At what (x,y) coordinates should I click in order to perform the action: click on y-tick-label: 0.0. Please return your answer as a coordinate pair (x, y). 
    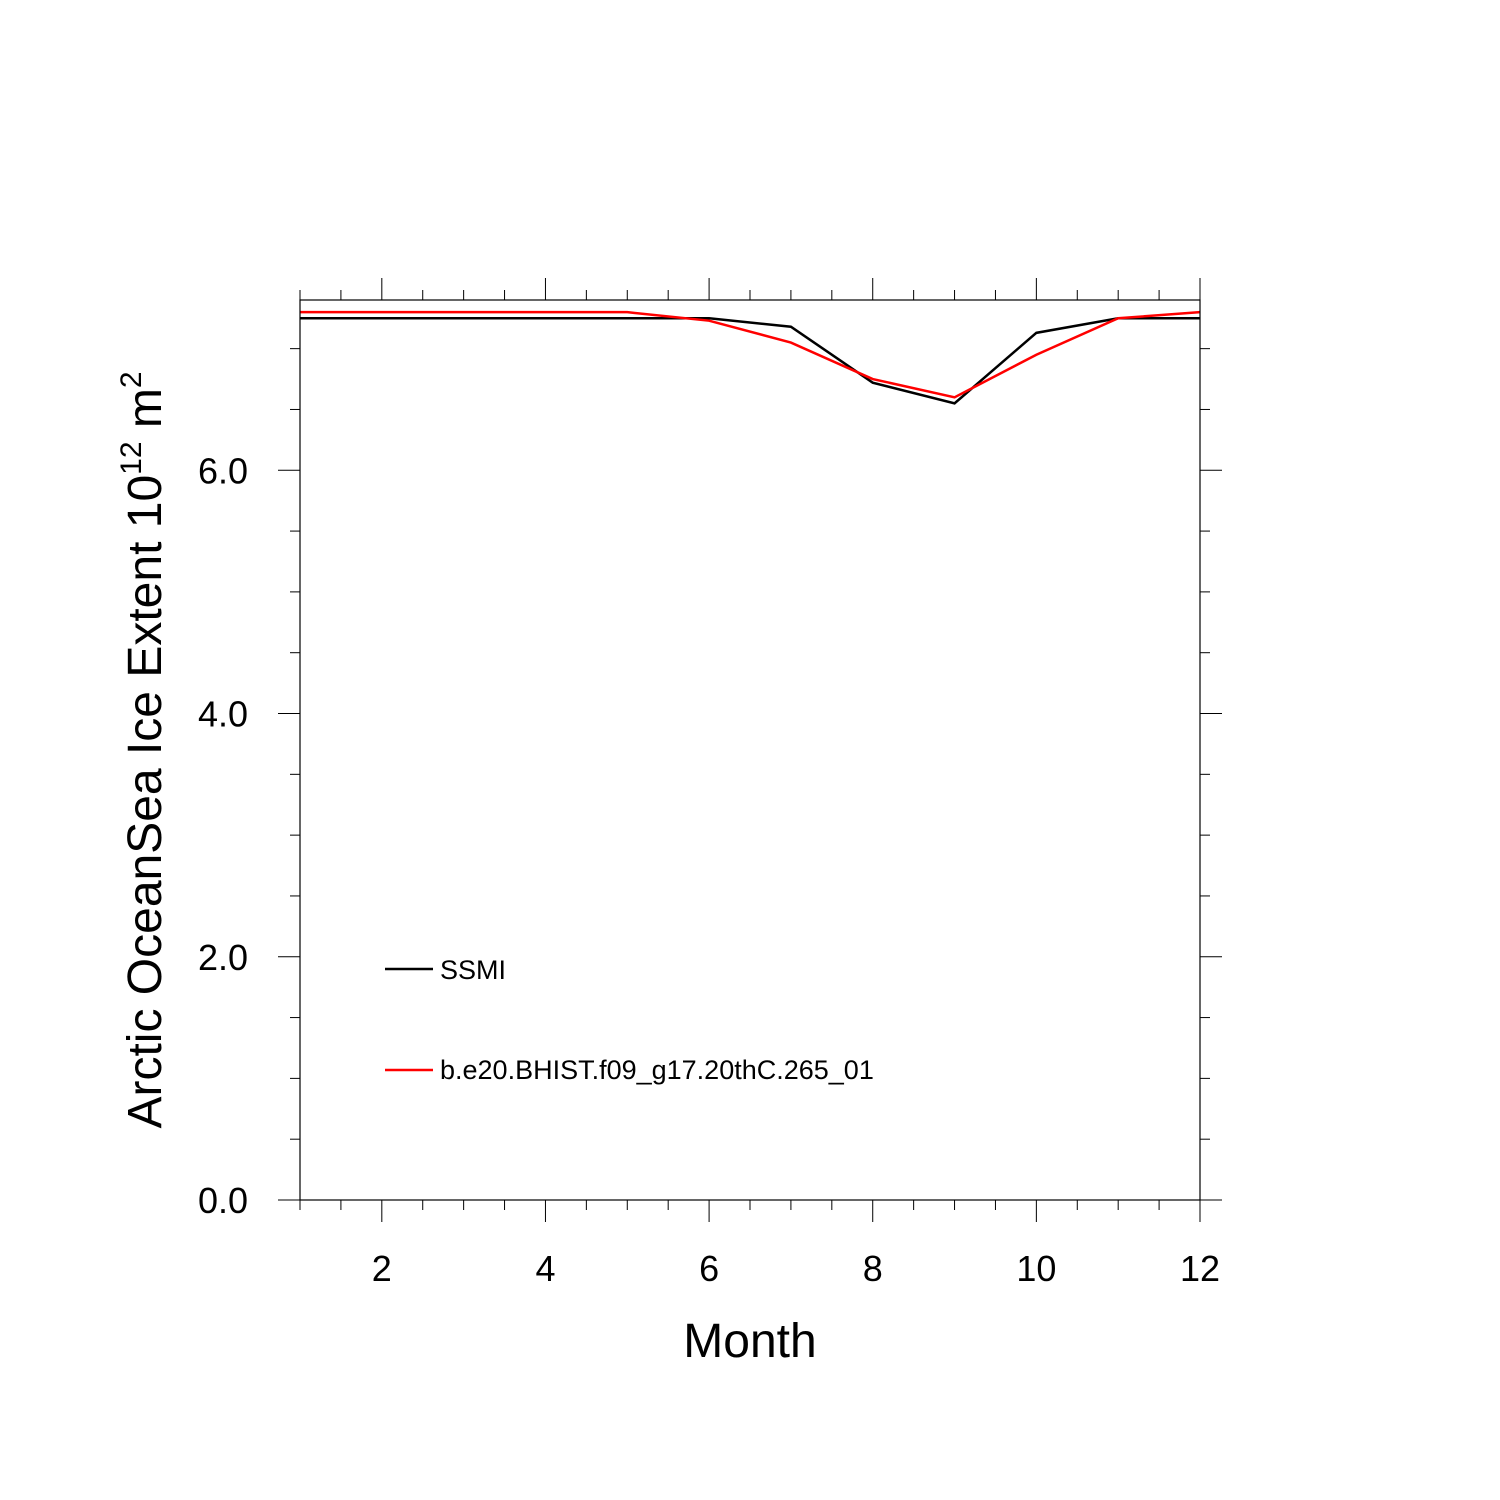
    Looking at the image, I should click on (223, 1200).